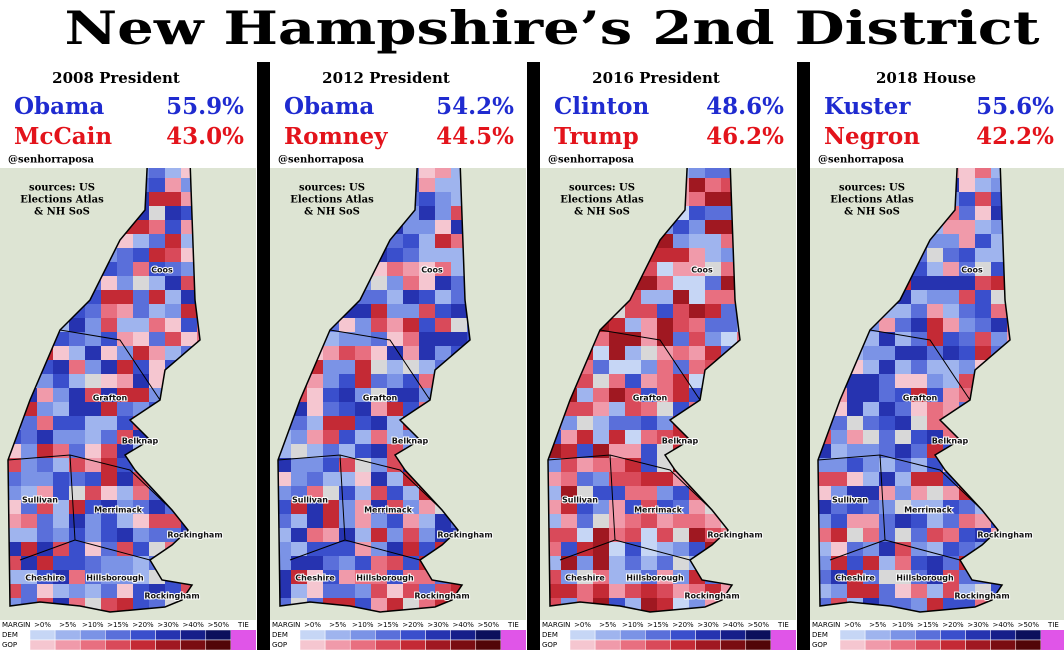 The height and width of the screenshot is (650, 1064). I want to click on county-label: Cheshire, so click(315, 578).